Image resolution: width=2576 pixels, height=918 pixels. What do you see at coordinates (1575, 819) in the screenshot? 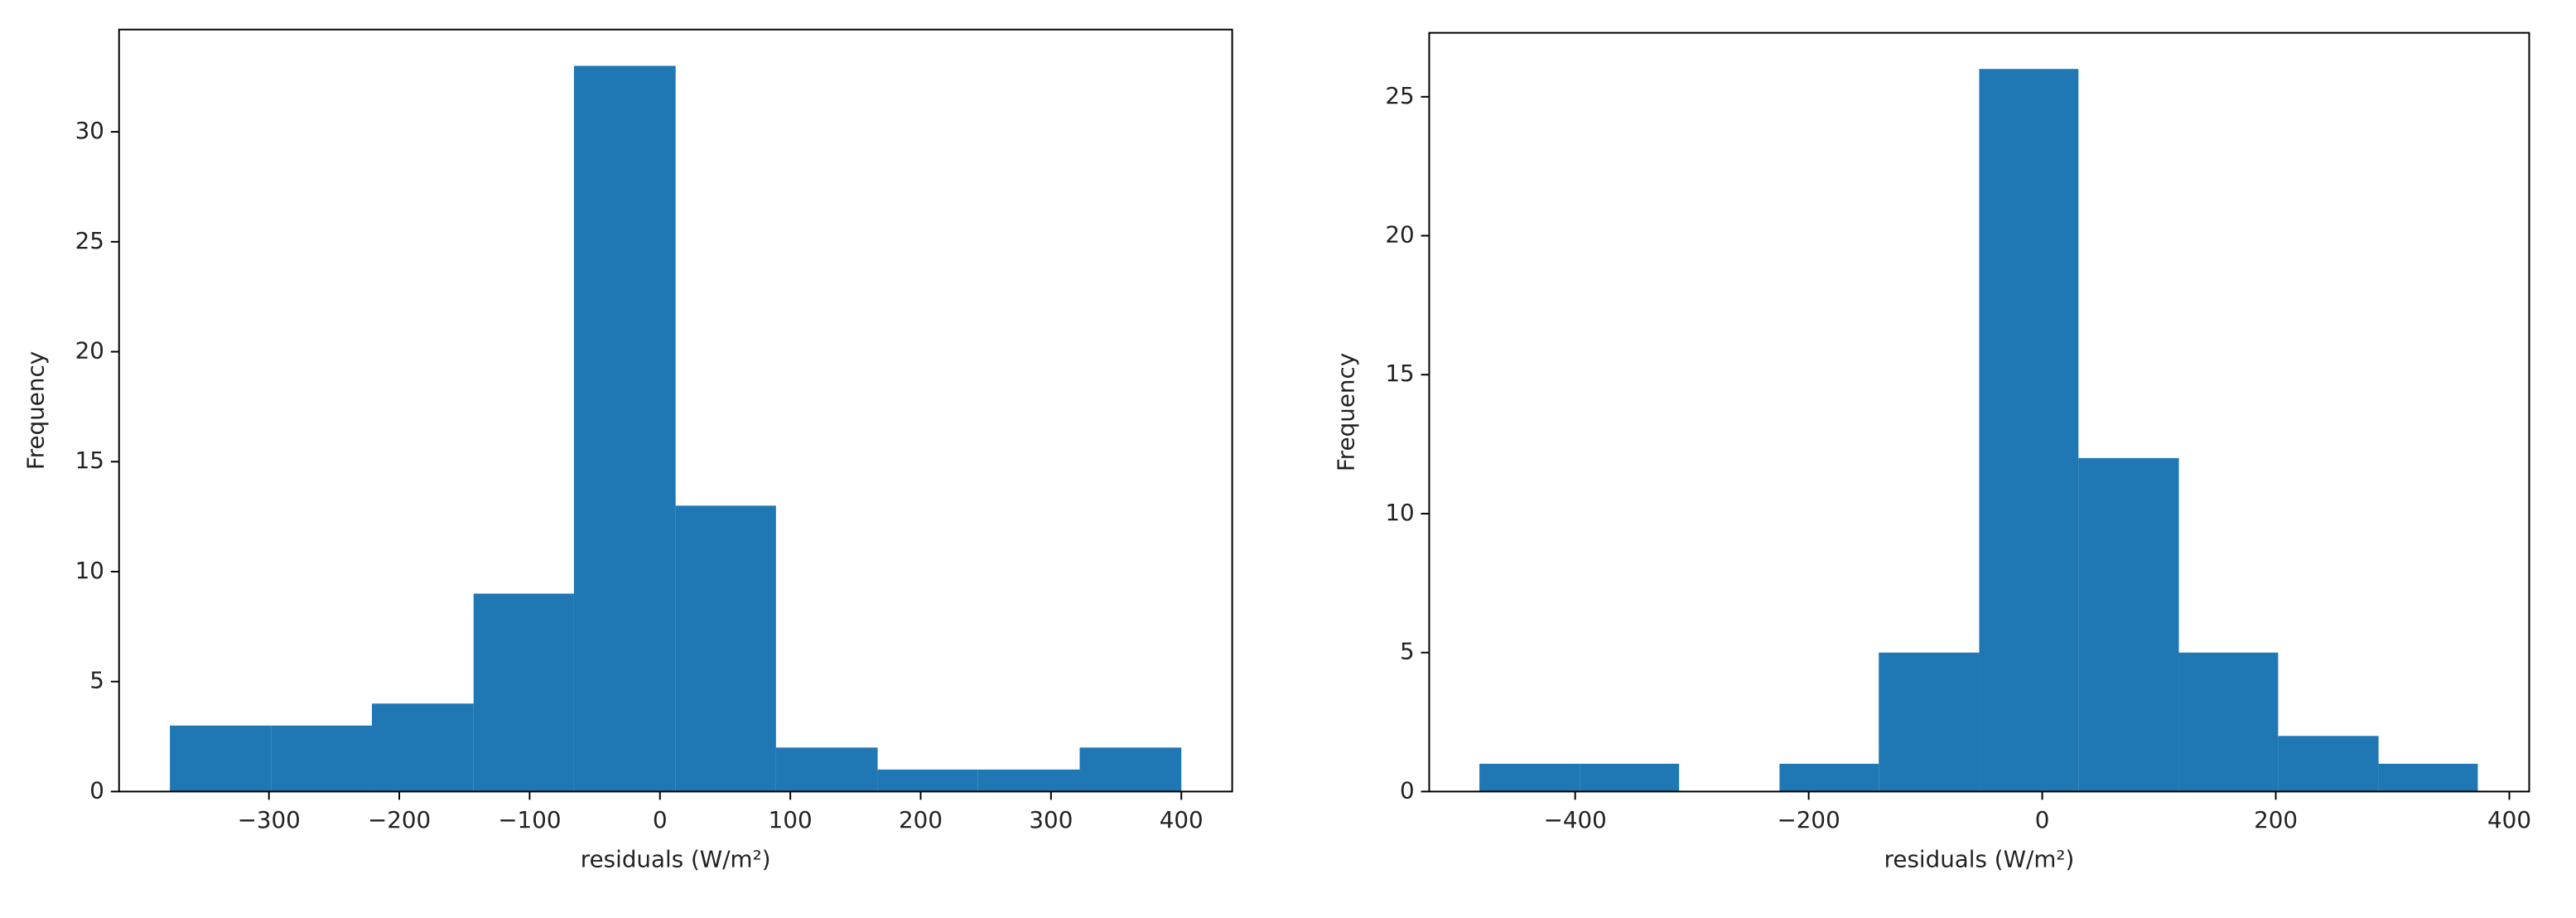
I see `x-tick-label: −400` at bounding box center [1575, 819].